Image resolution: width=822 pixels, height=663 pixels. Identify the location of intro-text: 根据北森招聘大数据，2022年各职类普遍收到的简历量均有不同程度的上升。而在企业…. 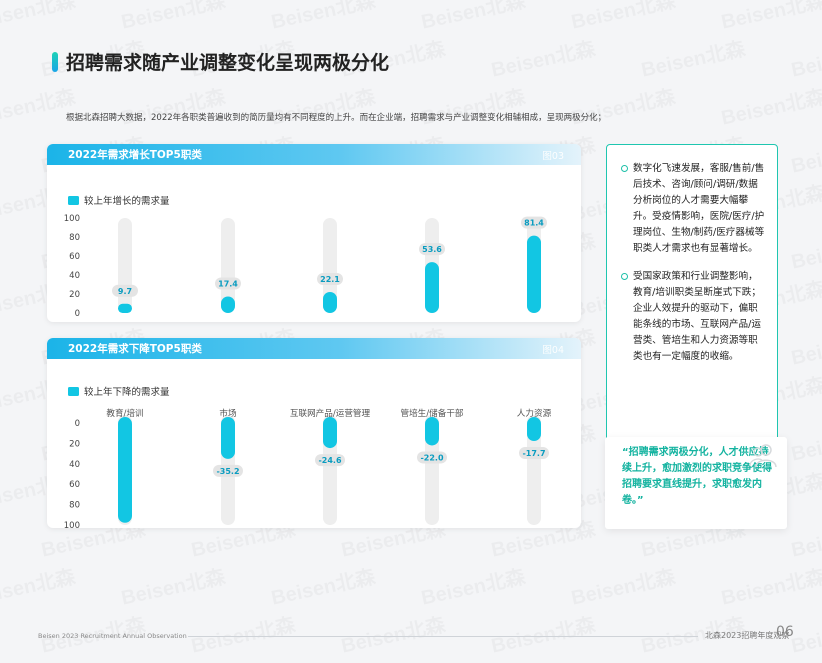
(336, 118).